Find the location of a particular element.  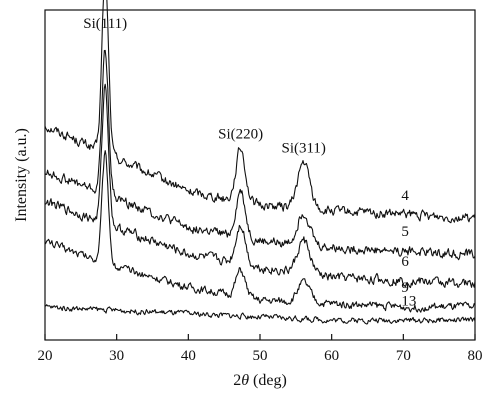

x-tick-label-60: 60 is located at coordinates (331, 356).